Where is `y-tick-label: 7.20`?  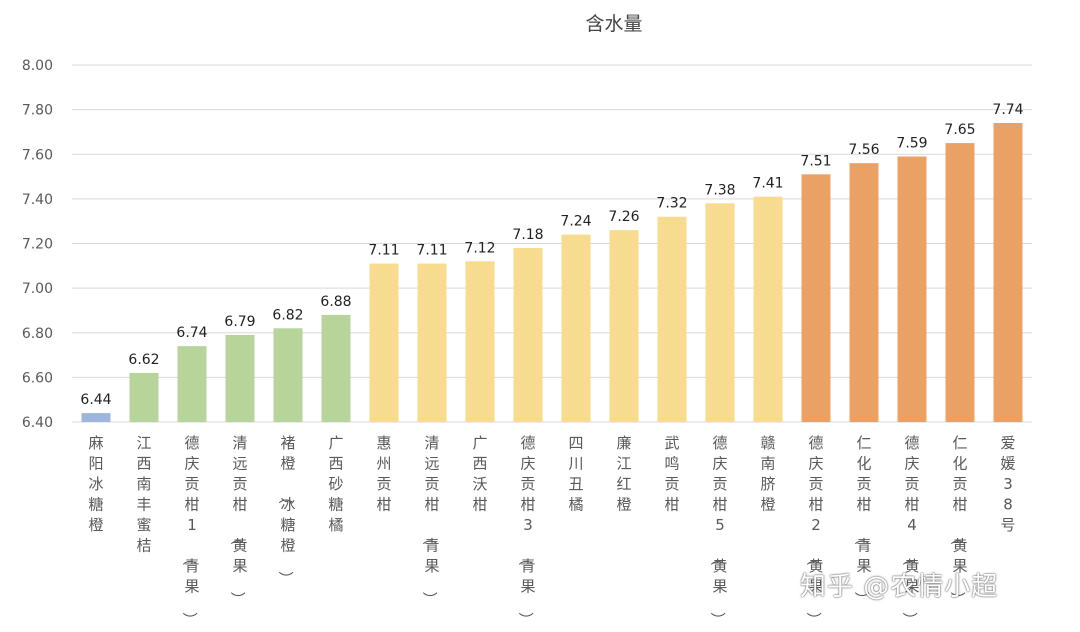
y-tick-label: 7.20 is located at coordinates (37, 245).